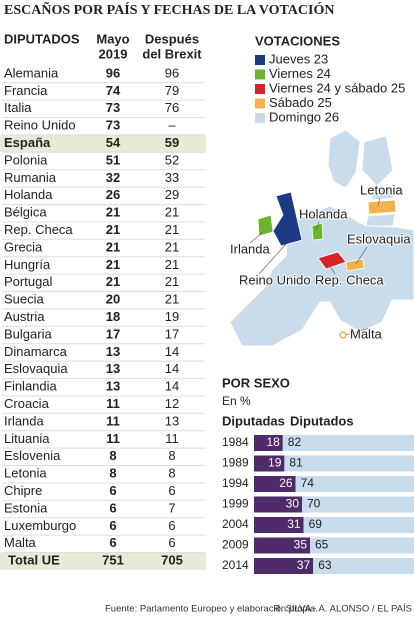 Image resolution: width=414 pixels, height=617 pixels. Describe the element at coordinates (113, 159) in the screenshot. I see `seats-2019: 51` at that location.